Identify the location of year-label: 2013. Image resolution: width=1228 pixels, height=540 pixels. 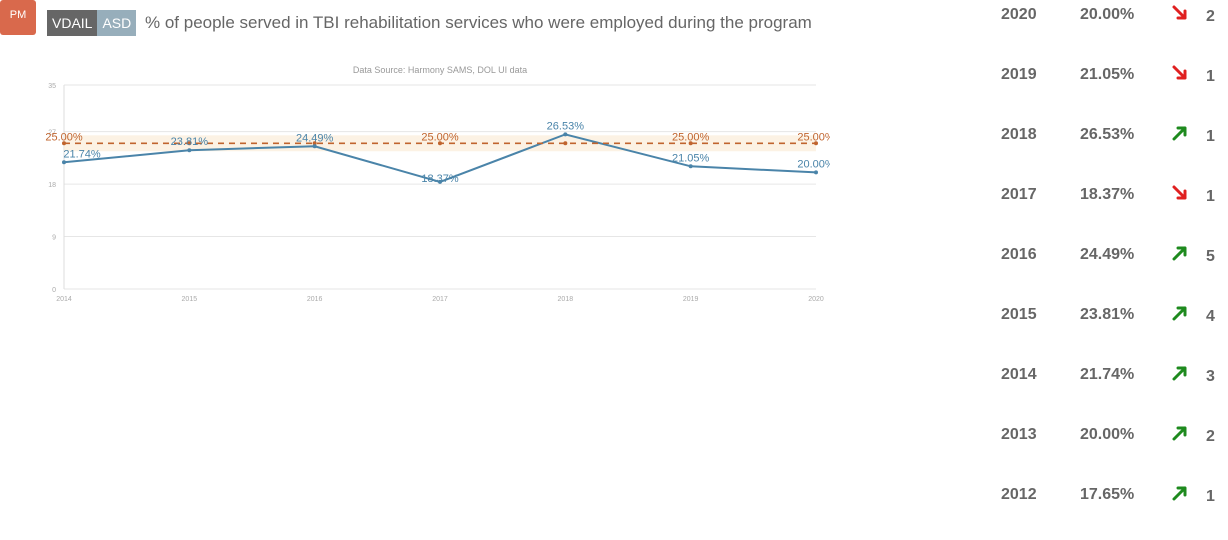
(1019, 434).